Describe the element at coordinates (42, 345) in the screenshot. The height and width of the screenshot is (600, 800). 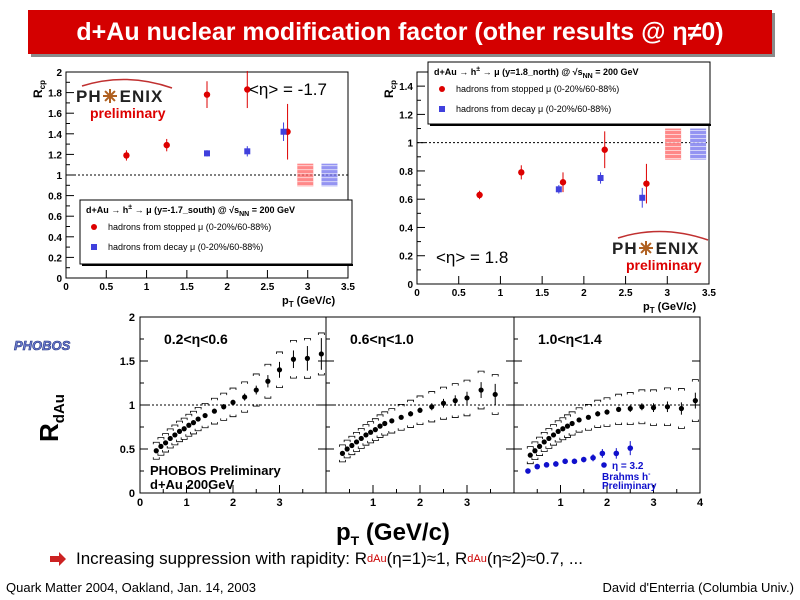
I see `phobos-logo: PHOBOS` at that location.